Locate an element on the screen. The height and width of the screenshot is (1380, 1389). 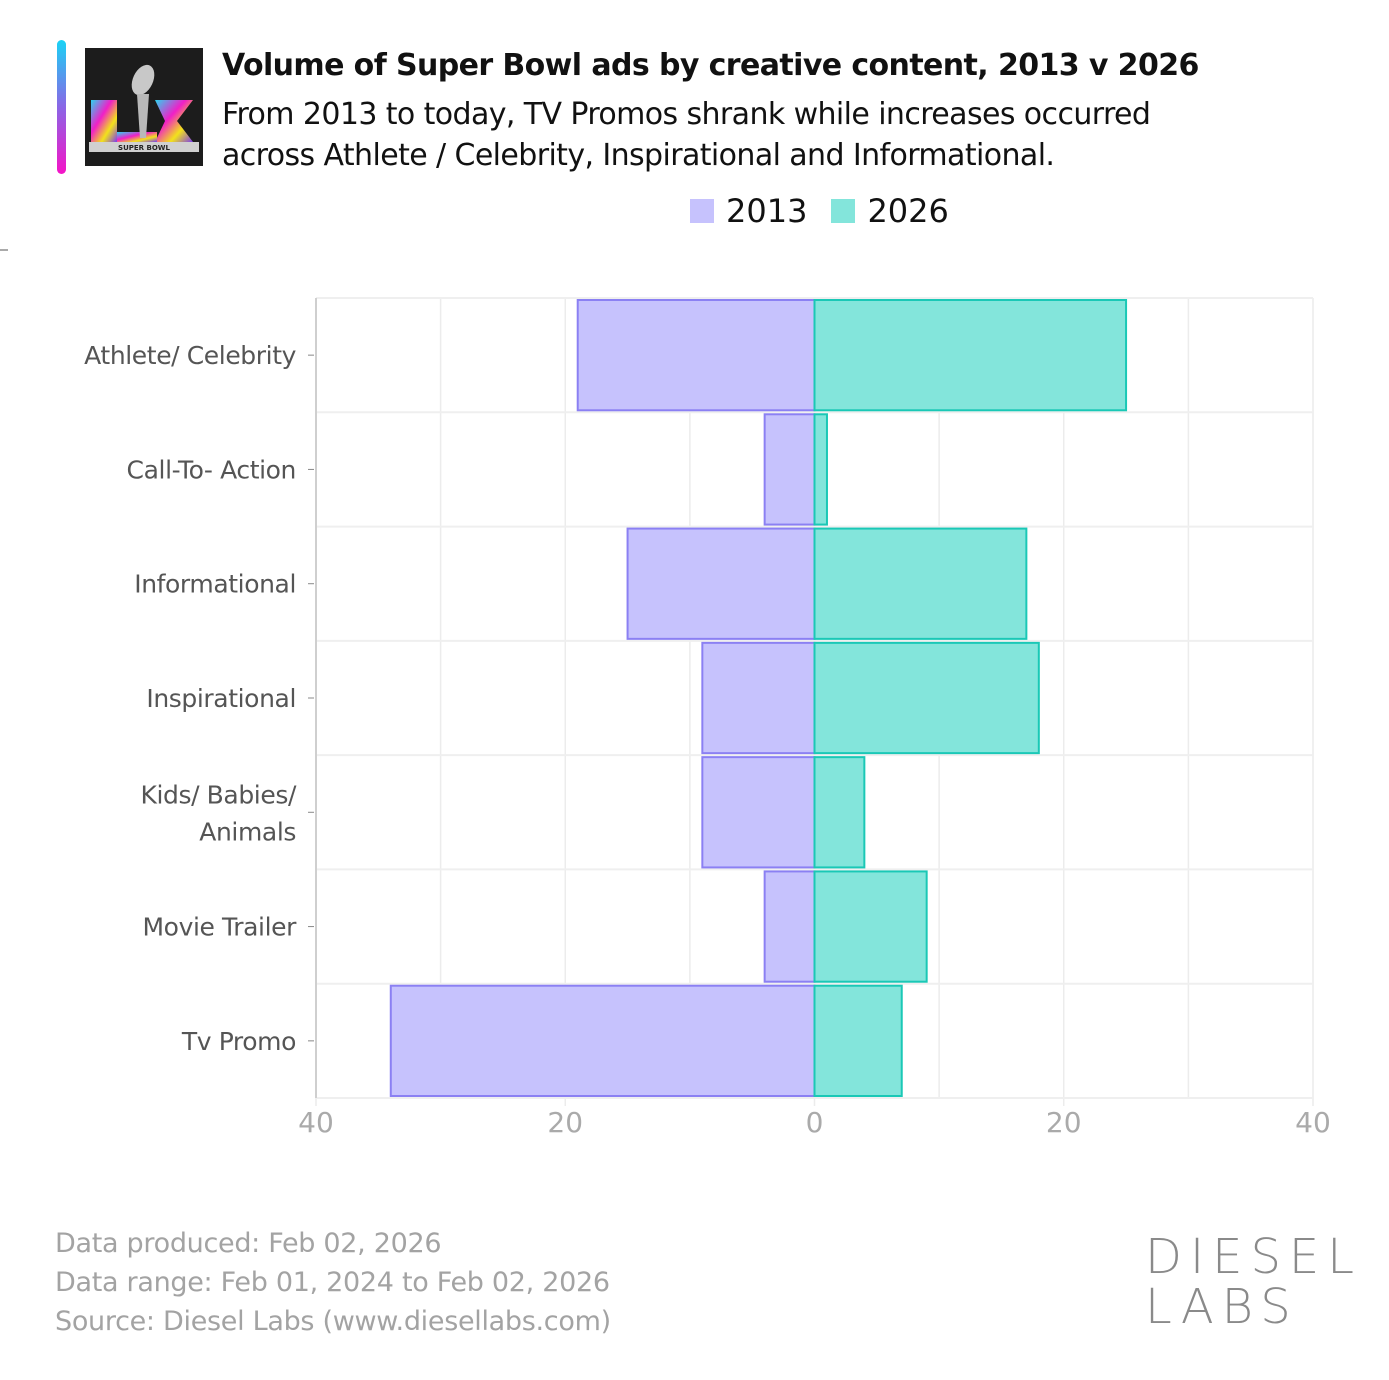
brand-logo: DIESEL LABS is located at coordinates (1253, 1282).